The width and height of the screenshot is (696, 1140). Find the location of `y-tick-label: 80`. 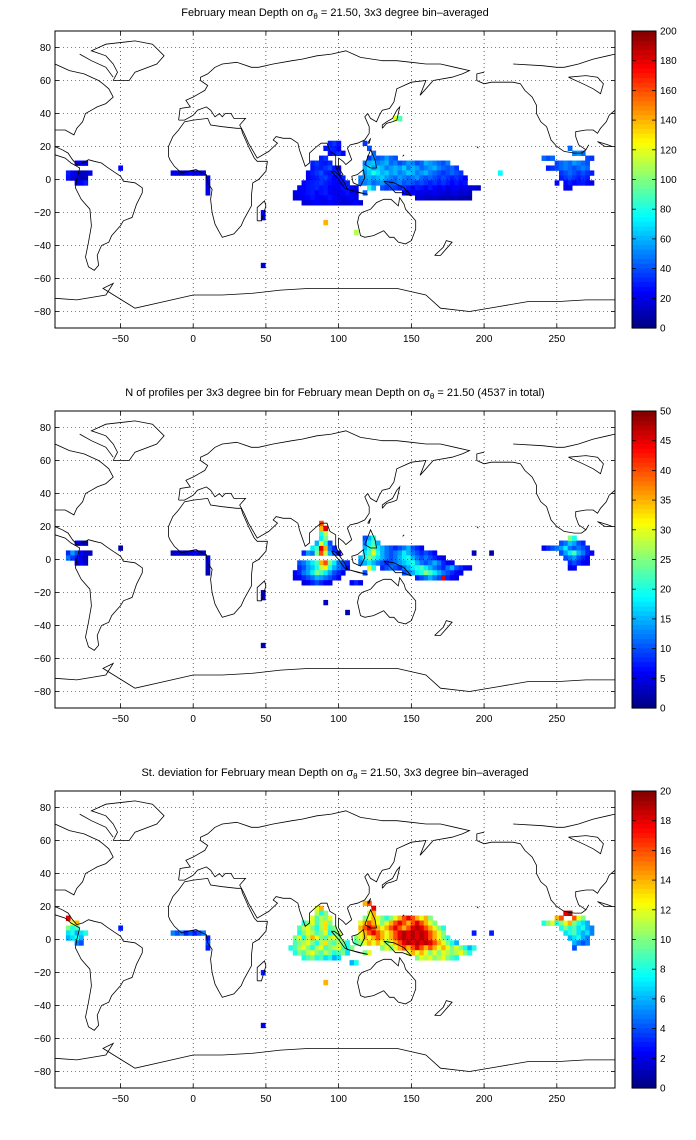

y-tick-label: 80 is located at coordinates (46, 808).